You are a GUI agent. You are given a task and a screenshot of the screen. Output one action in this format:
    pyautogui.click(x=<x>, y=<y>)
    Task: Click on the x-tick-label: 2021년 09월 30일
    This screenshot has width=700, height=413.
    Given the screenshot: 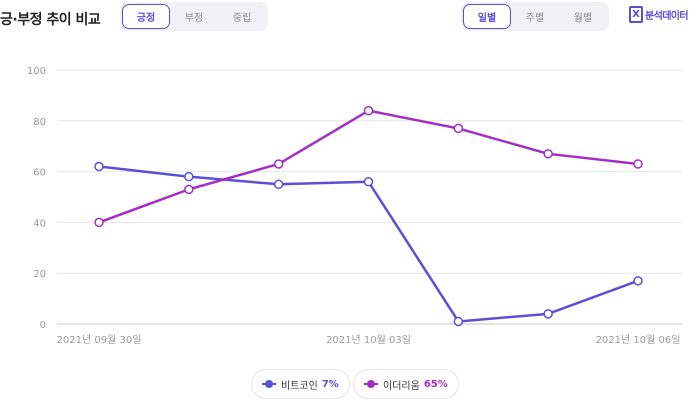 What is the action you would take?
    pyautogui.click(x=99, y=340)
    